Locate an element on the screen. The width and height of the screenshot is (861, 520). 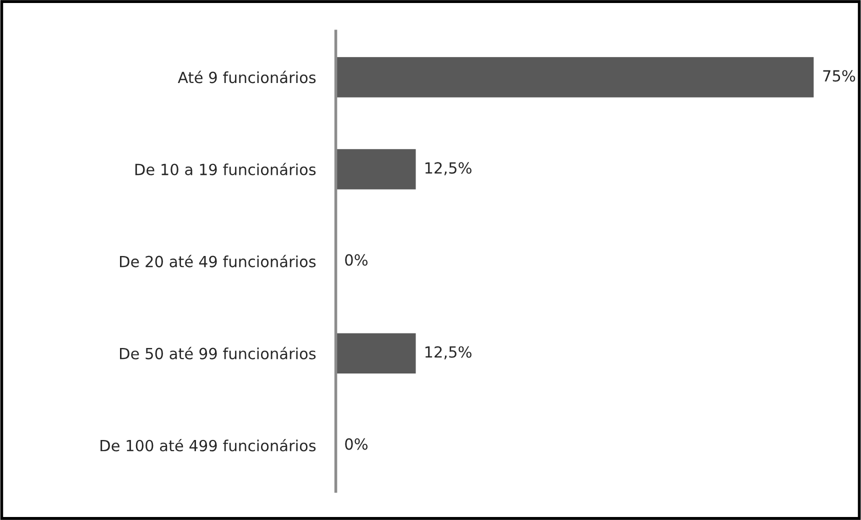
y-tick-label: De 10 a 19 funcionários is located at coordinates (225, 169).